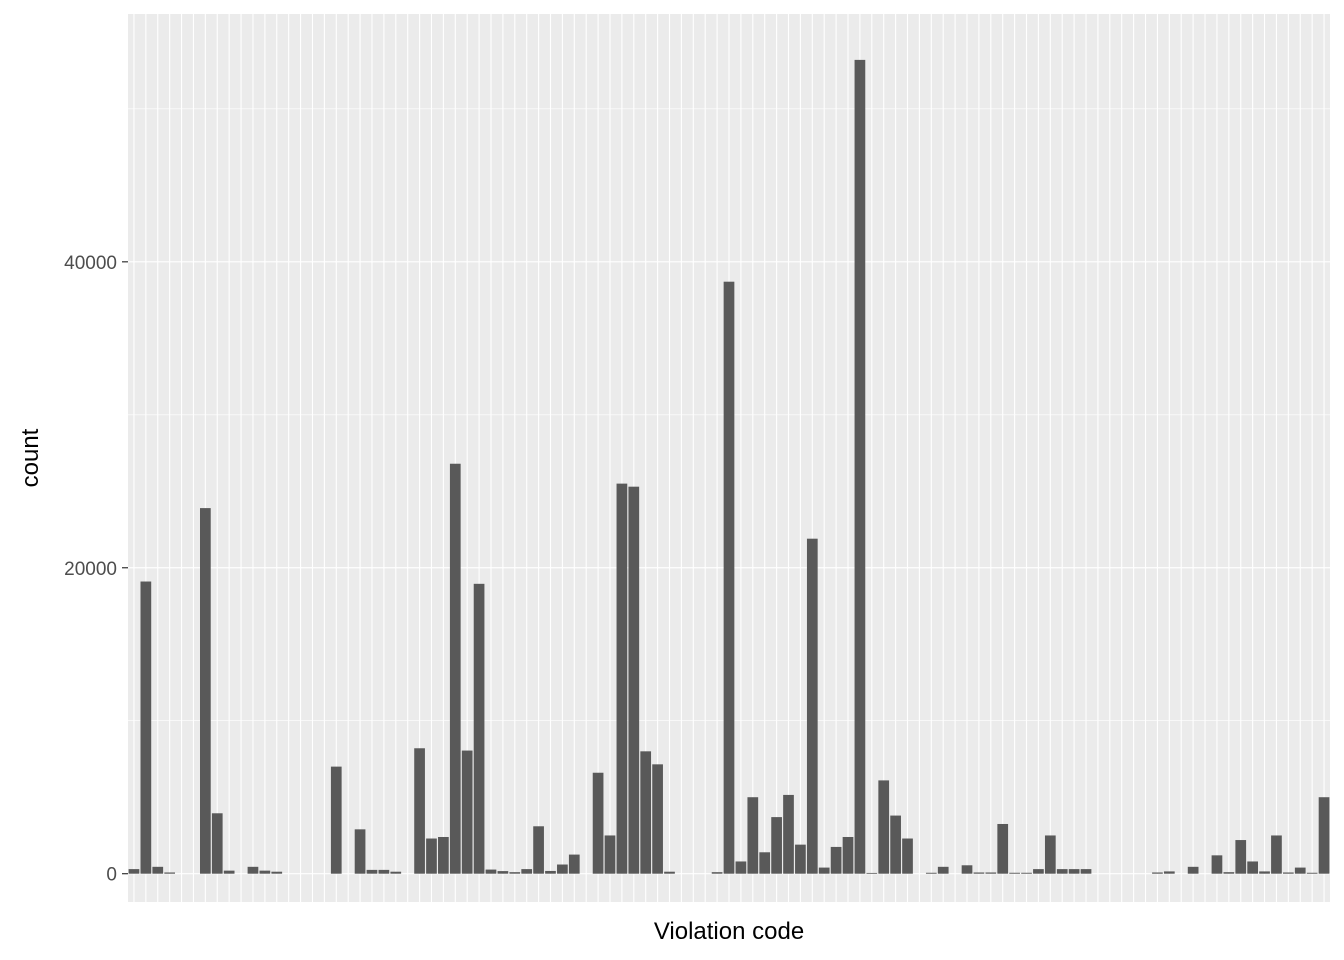 The width and height of the screenshot is (1344, 960). Describe the element at coordinates (729, 931) in the screenshot. I see `x-axis-title: Violation code` at that location.